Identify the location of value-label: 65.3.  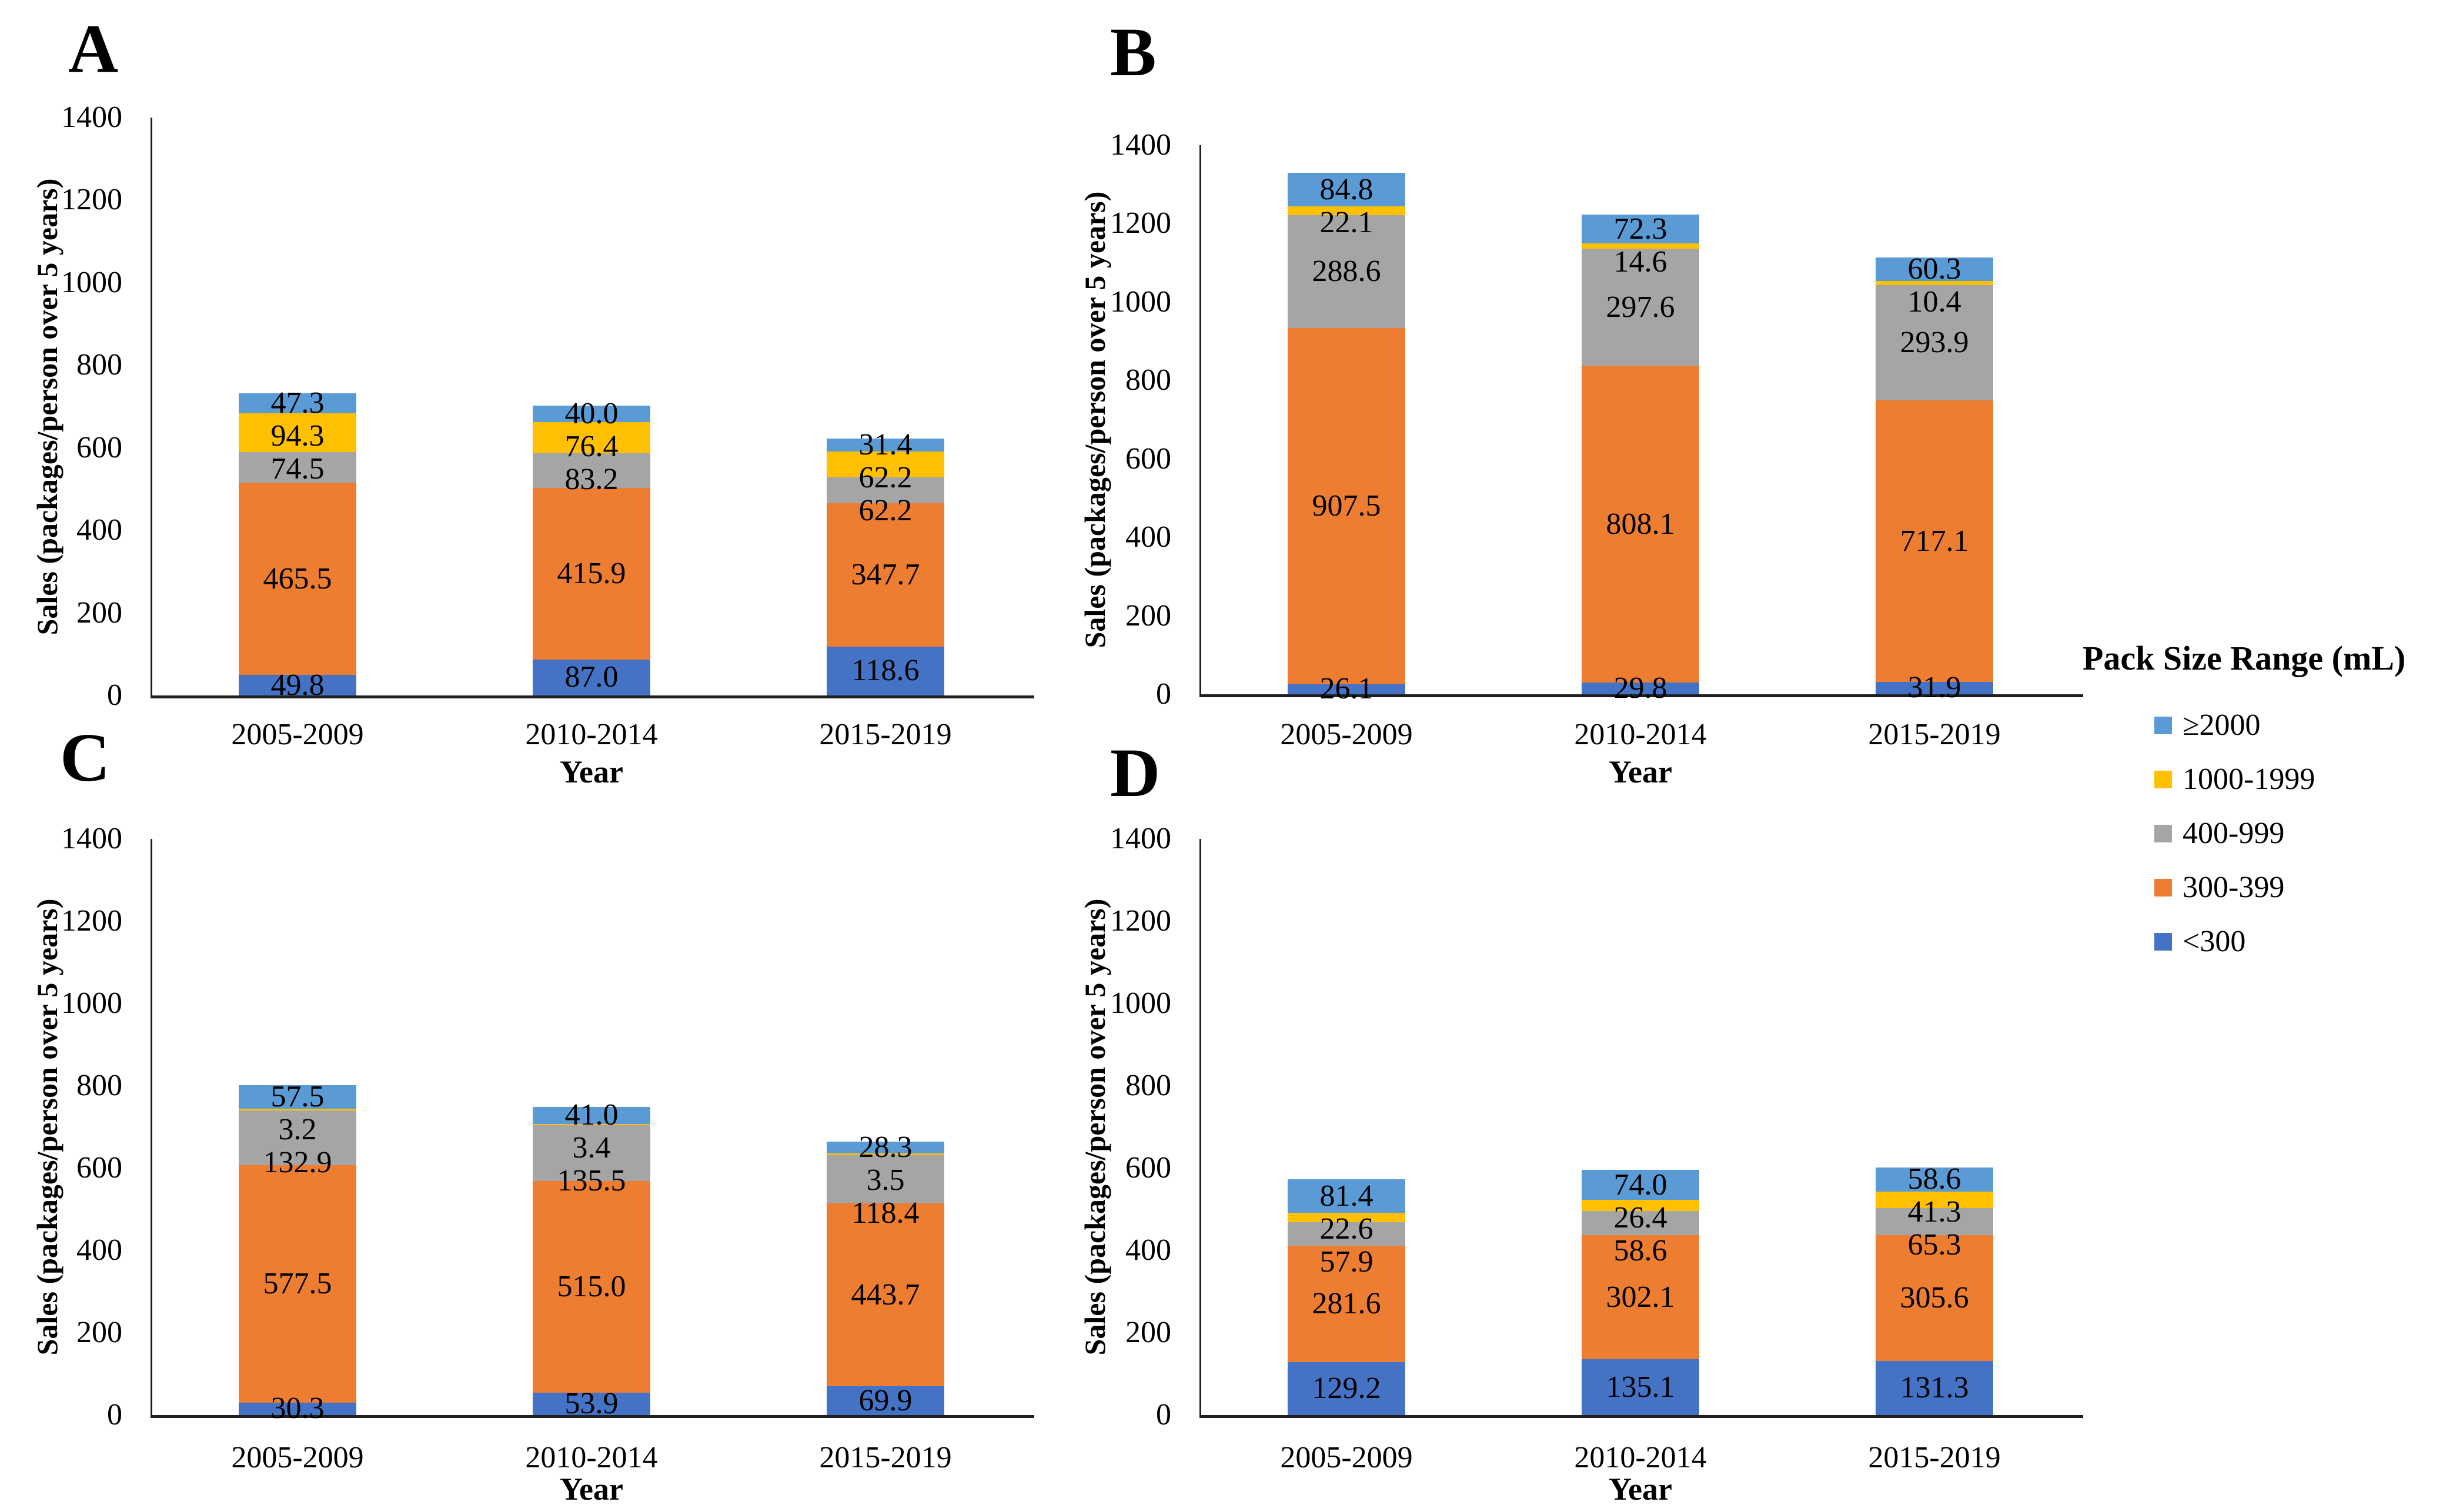
(1934, 1245).